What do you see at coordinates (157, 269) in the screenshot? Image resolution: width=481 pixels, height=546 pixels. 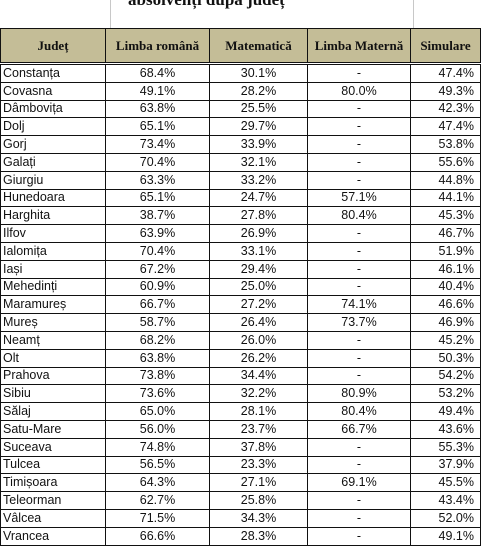 I see `romanian-cell: 67.2%` at bounding box center [157, 269].